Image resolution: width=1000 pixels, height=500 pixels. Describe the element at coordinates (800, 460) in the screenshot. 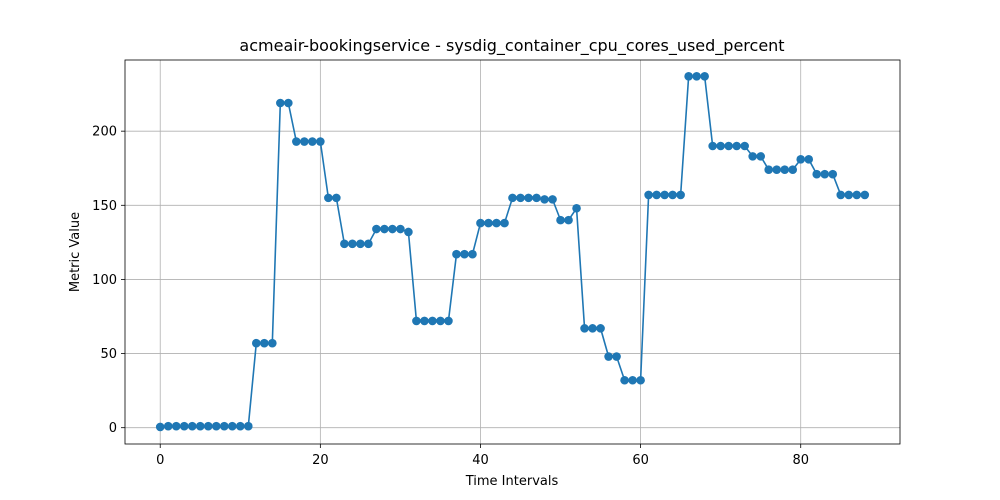

I see `x-tick-label: 80` at that location.